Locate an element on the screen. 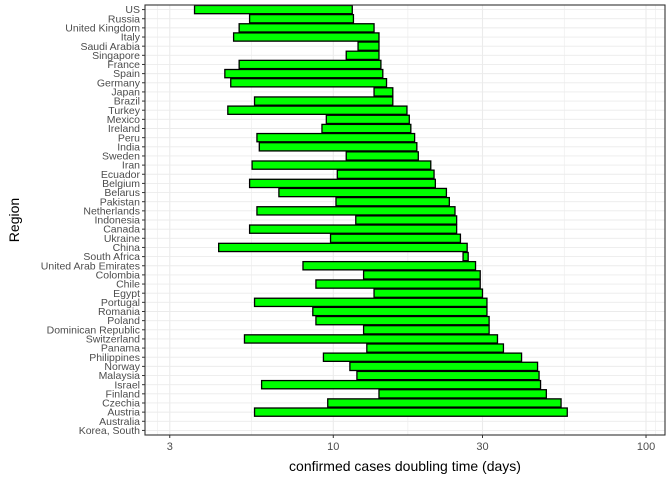  y-tick-label: Korea, South is located at coordinates (109, 431).